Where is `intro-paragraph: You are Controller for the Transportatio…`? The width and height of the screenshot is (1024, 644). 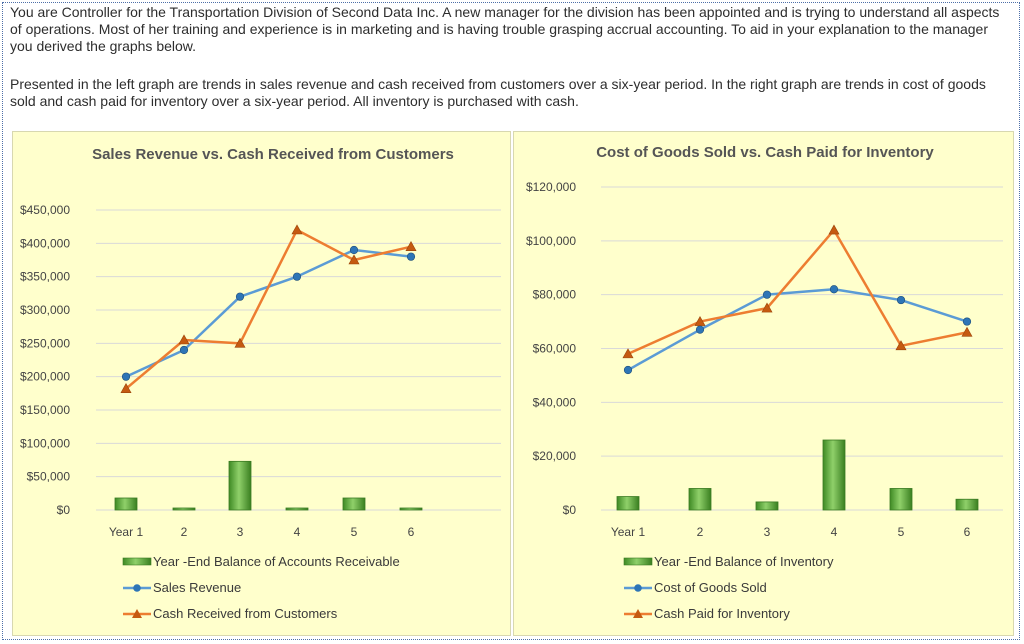
intro-paragraph: You are Controller for the Transportatio… is located at coordinates (505, 29).